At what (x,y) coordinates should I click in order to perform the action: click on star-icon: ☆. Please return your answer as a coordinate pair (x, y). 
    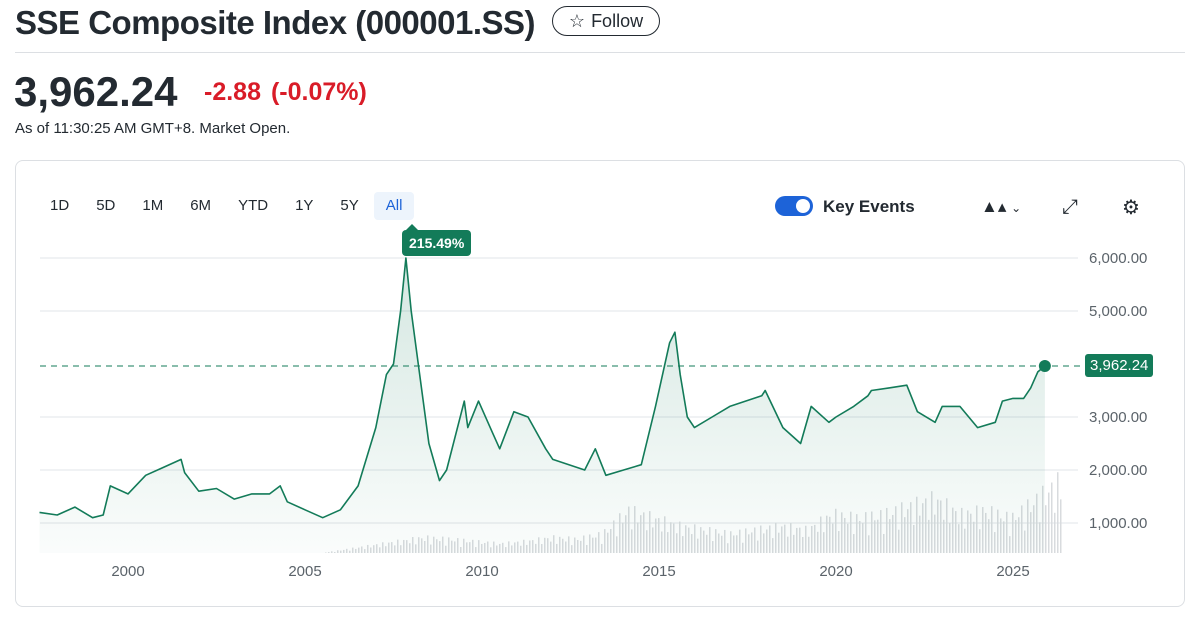
    Looking at the image, I should click on (577, 20).